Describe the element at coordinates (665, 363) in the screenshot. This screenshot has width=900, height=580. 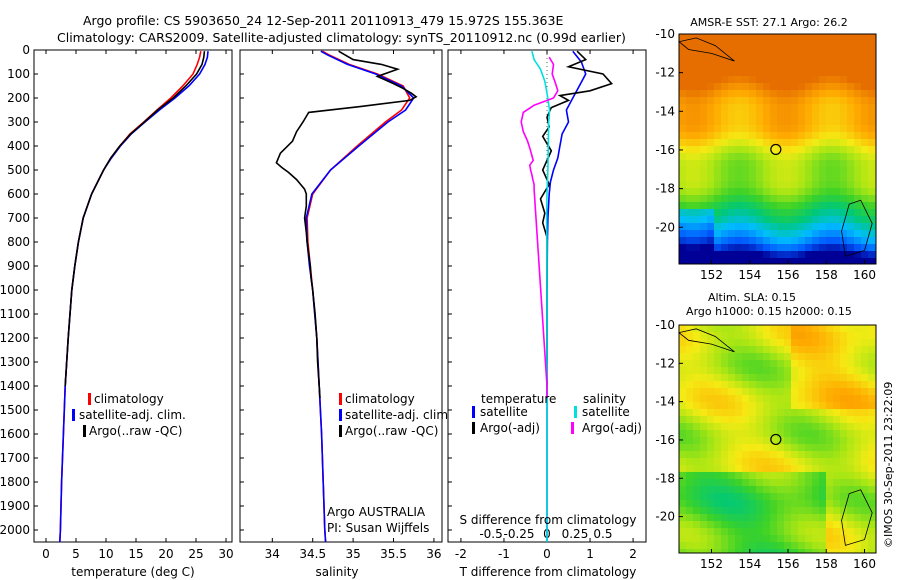
I see `y-tick-label: -12` at that location.